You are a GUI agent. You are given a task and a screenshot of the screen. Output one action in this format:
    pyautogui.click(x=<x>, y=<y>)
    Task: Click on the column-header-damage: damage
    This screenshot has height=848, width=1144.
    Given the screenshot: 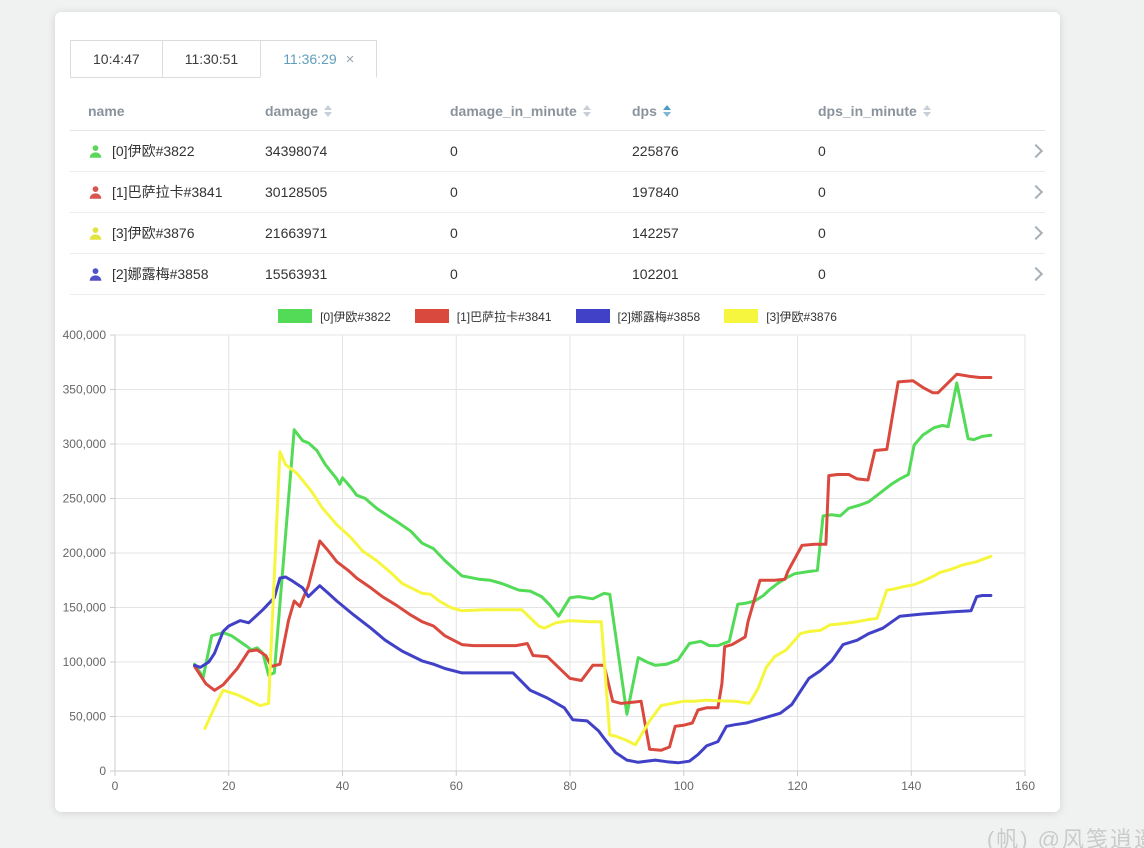 What is the action you would take?
    pyautogui.click(x=357, y=111)
    